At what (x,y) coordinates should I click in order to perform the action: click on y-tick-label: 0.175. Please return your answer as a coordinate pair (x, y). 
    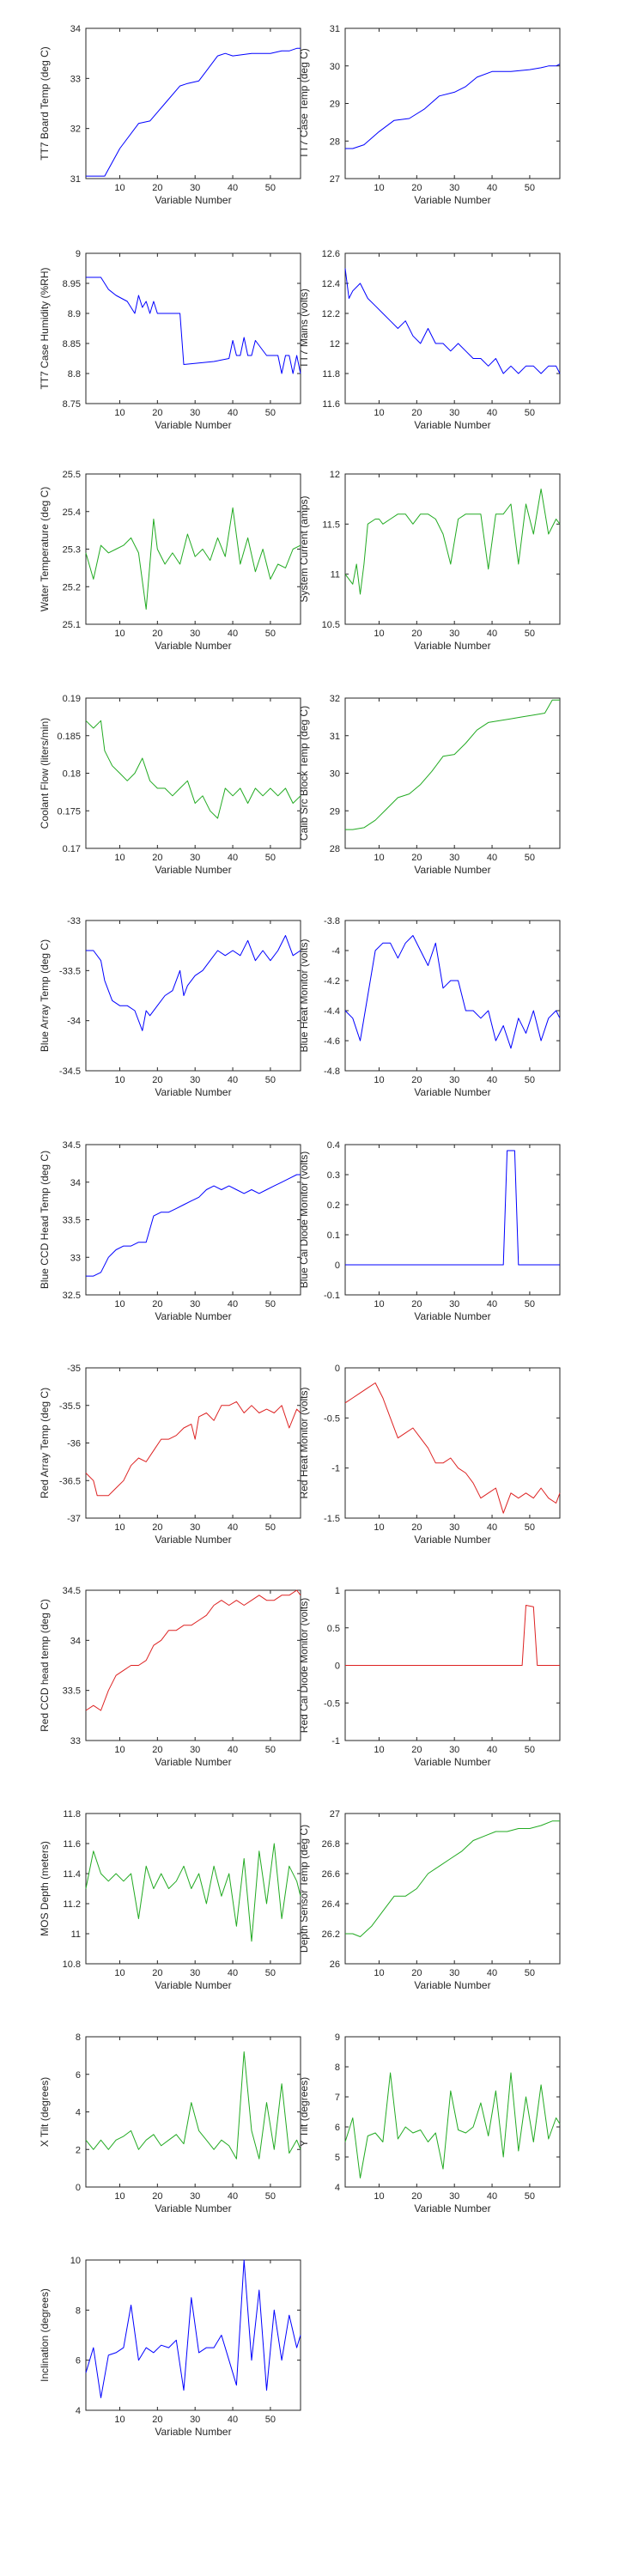
    Looking at the image, I should click on (69, 812).